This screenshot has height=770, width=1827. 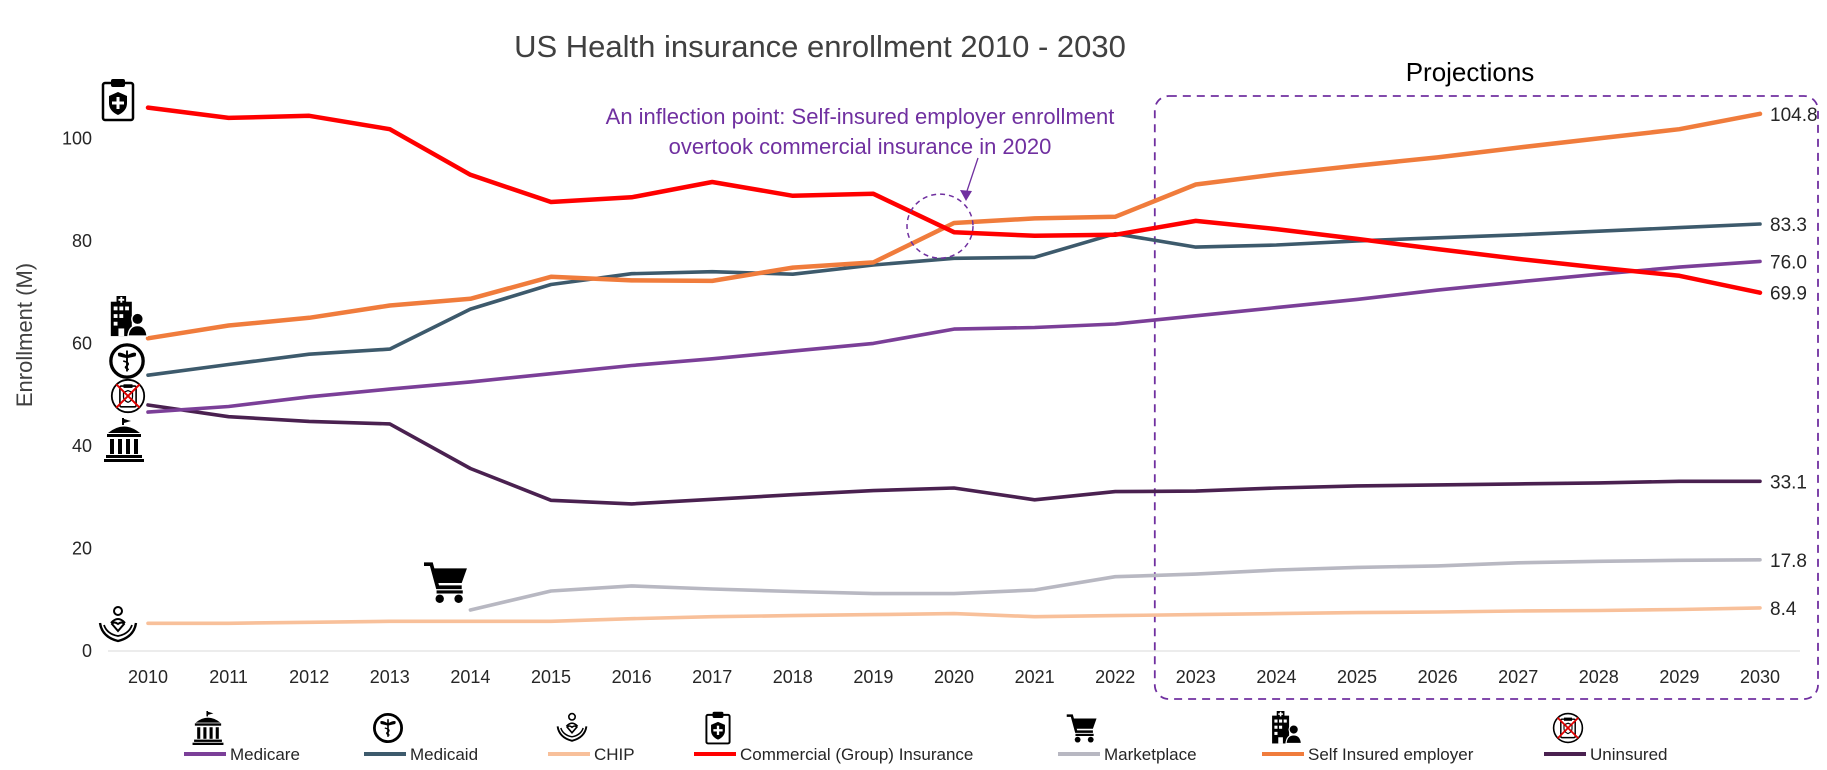 What do you see at coordinates (1794, 115) in the screenshot?
I see `end-label-self-insured-employer: 104.8` at bounding box center [1794, 115].